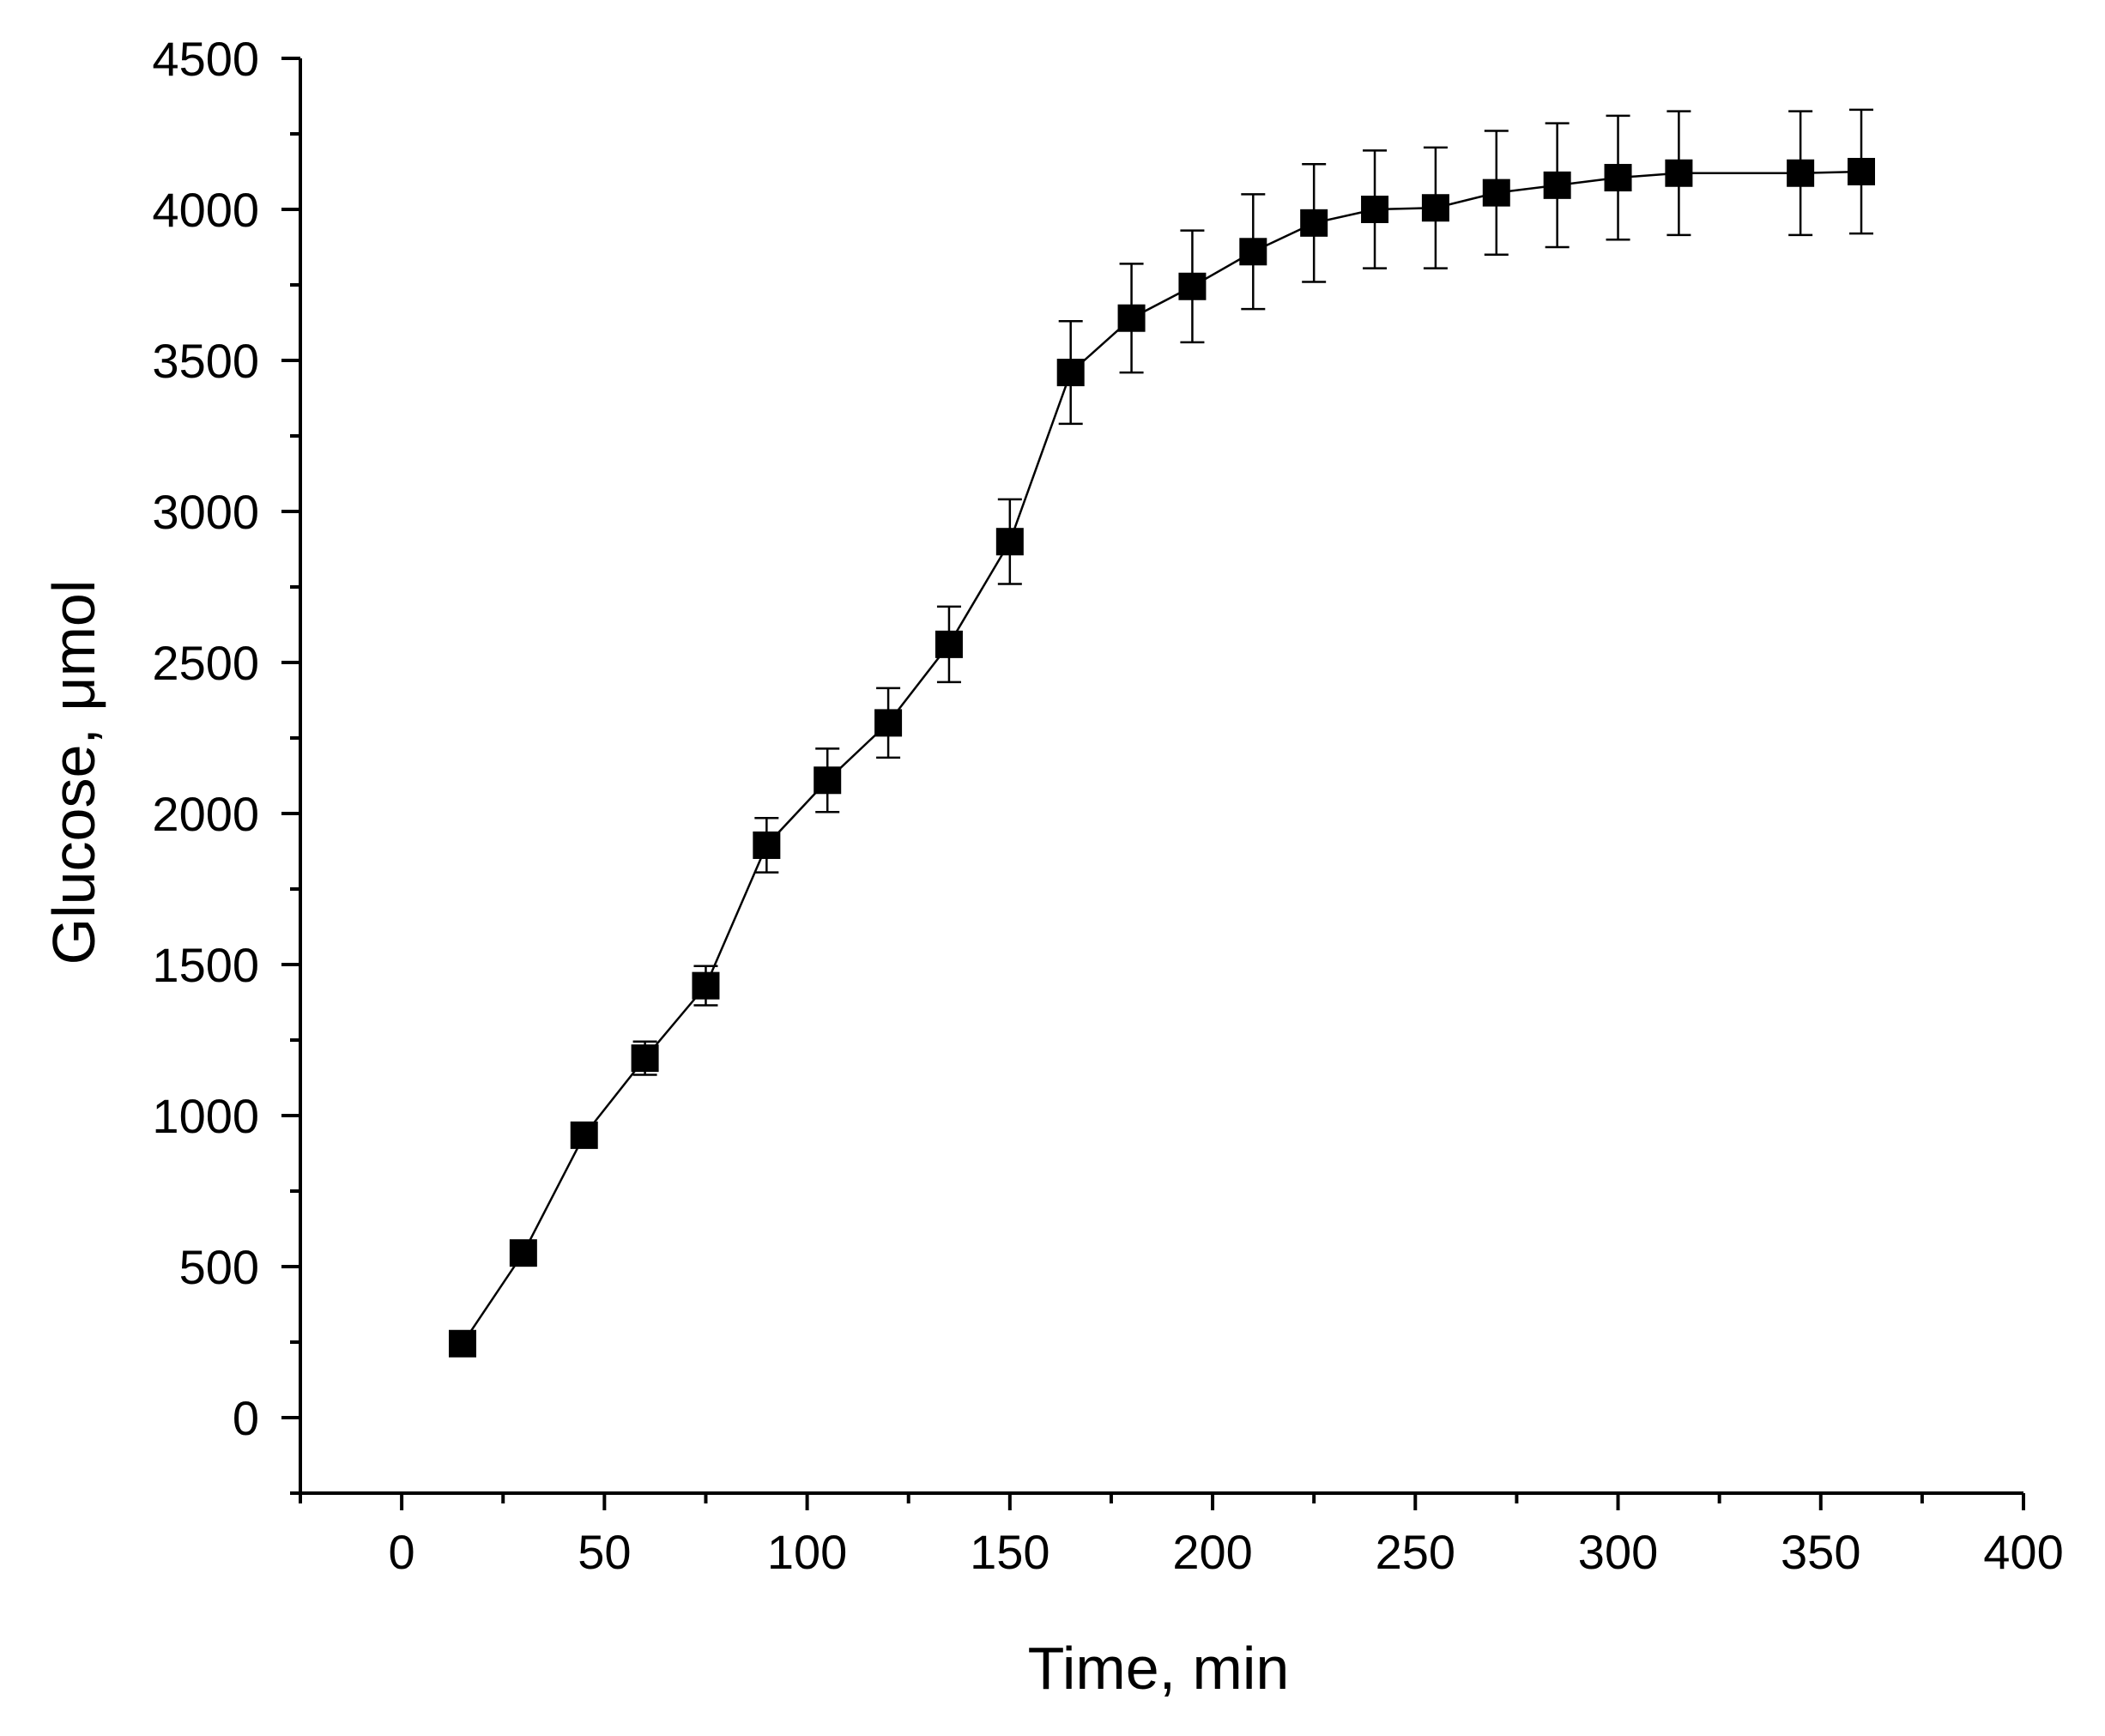 This screenshot has width=2105, height=1736. Describe the element at coordinates (205, 361) in the screenshot. I see `y-tick-label: 3500` at that location.